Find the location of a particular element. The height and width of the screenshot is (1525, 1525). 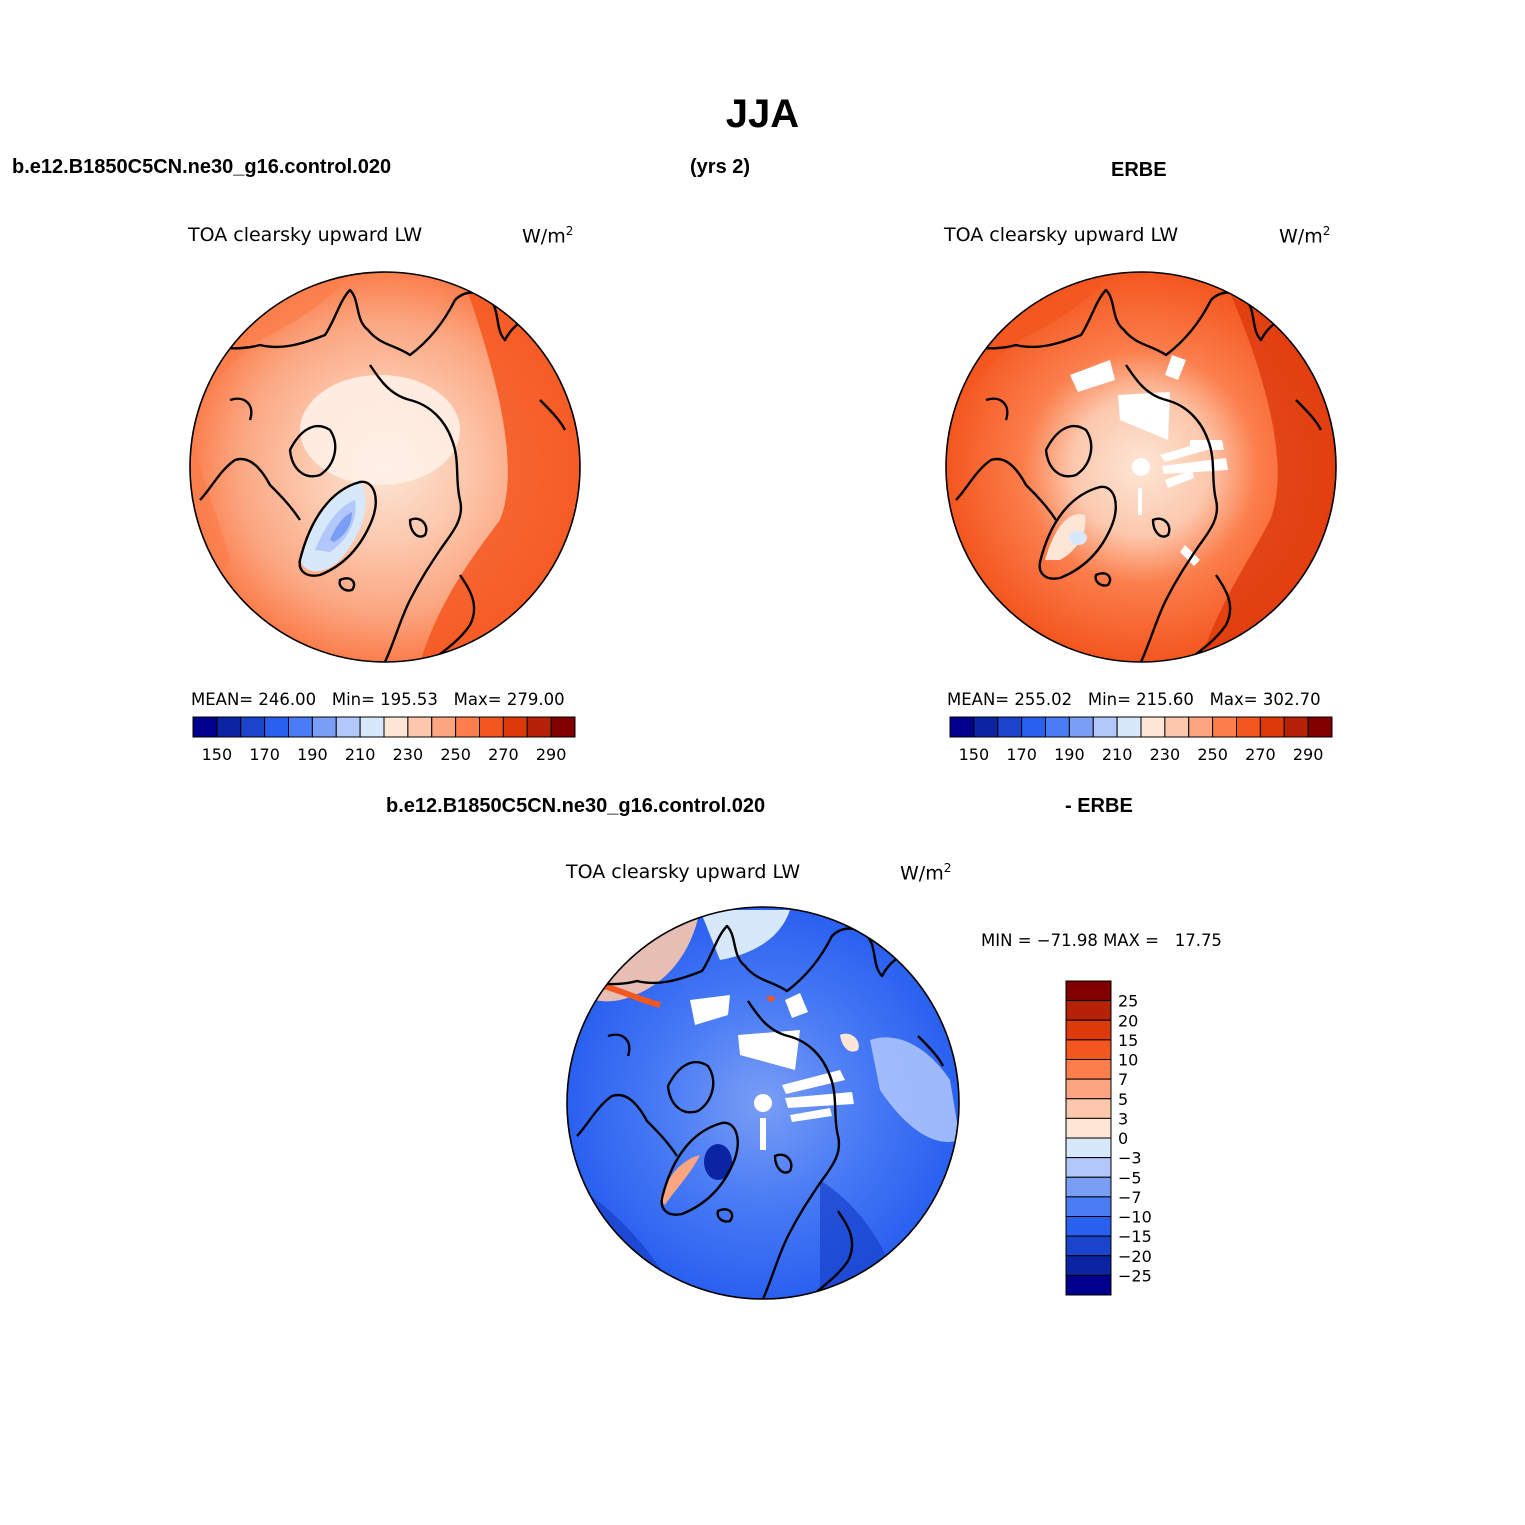

panel-obs-stats: MEAN= 255.02 Min= 215.60 Max= 302.70 is located at coordinates (1134, 699).